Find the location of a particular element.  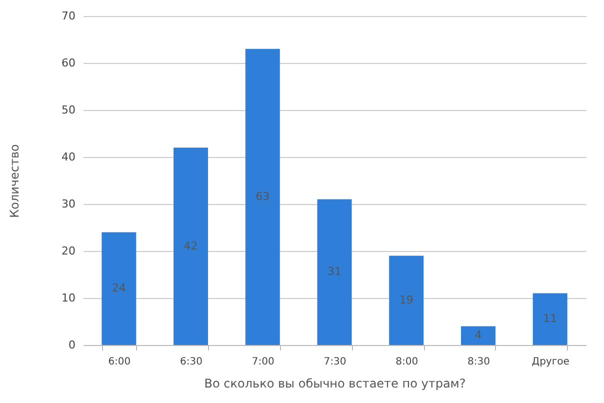

y-tick-label: 10 is located at coordinates (69, 298).